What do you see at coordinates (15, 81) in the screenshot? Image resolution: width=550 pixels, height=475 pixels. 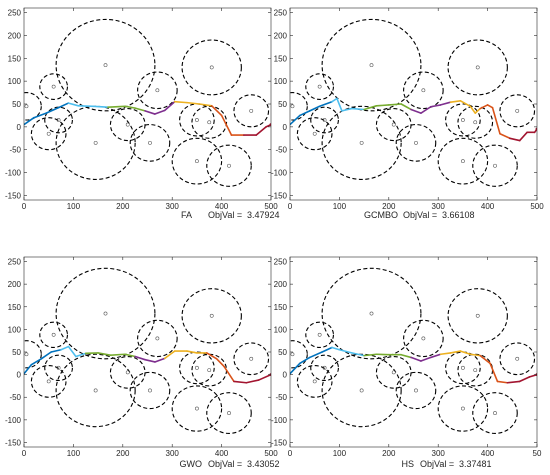 I see `y-tick-label: 100` at bounding box center [15, 81].